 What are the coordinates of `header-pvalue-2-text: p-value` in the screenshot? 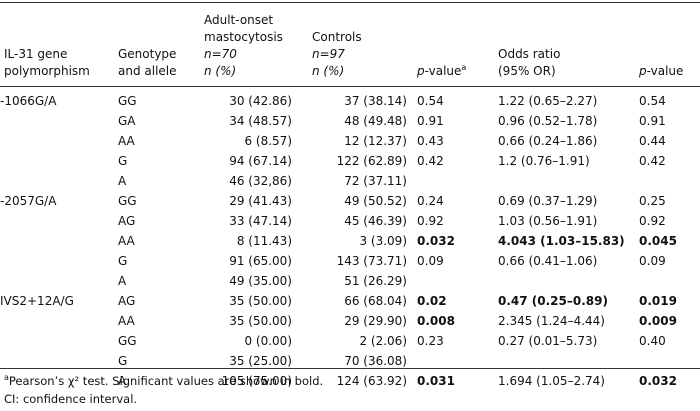 It's located at (661, 71).